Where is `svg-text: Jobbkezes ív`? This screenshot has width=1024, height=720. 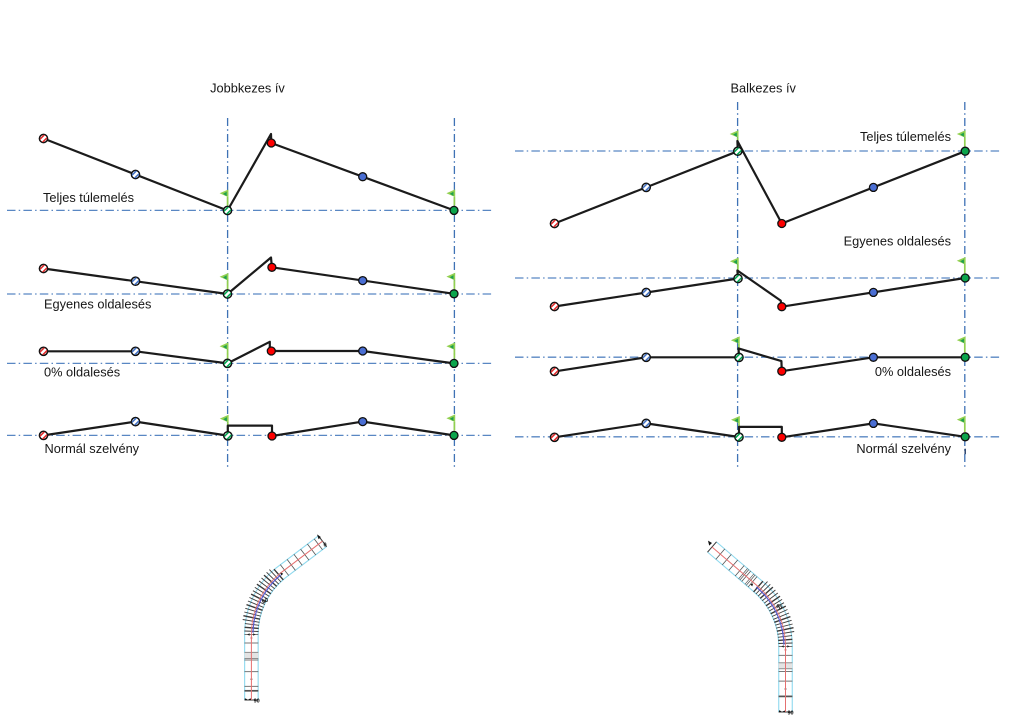
svg-text: Jobbkezes ív is located at coordinates (247, 87).